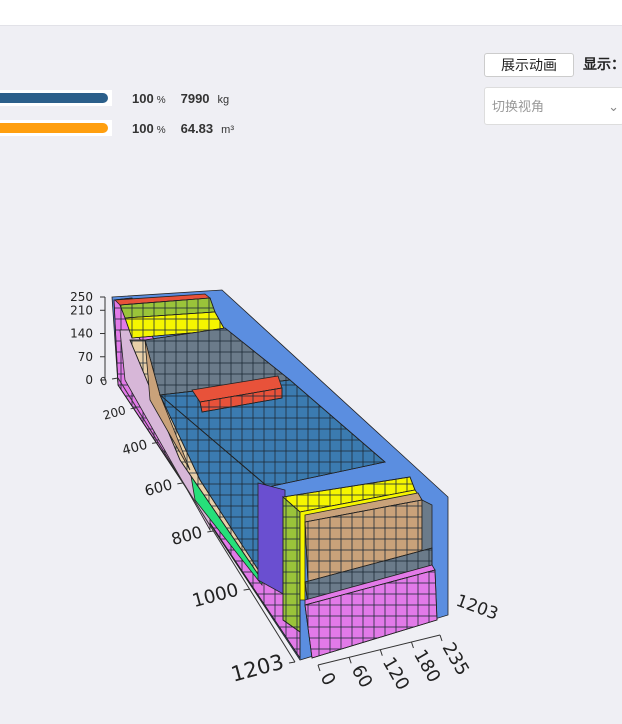  I want to click on tick-label: 1000, so click(215, 596).